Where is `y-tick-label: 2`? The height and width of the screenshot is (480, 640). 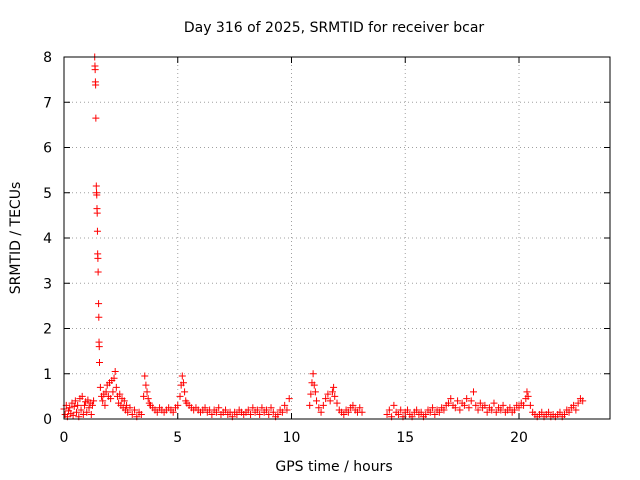 y-tick-label: 2 is located at coordinates (47, 330).